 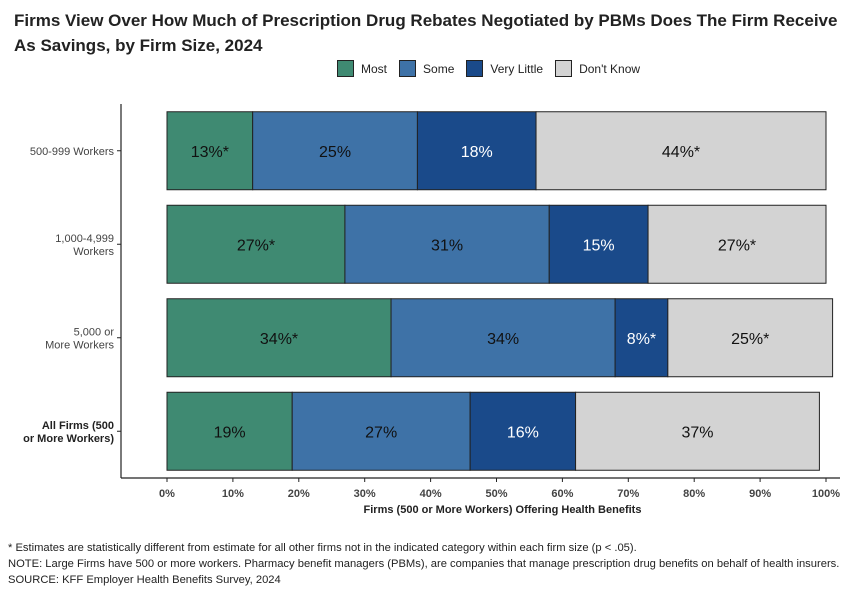 What do you see at coordinates (562, 494) in the screenshot?
I see `x-tick-label: 60%` at bounding box center [562, 494].